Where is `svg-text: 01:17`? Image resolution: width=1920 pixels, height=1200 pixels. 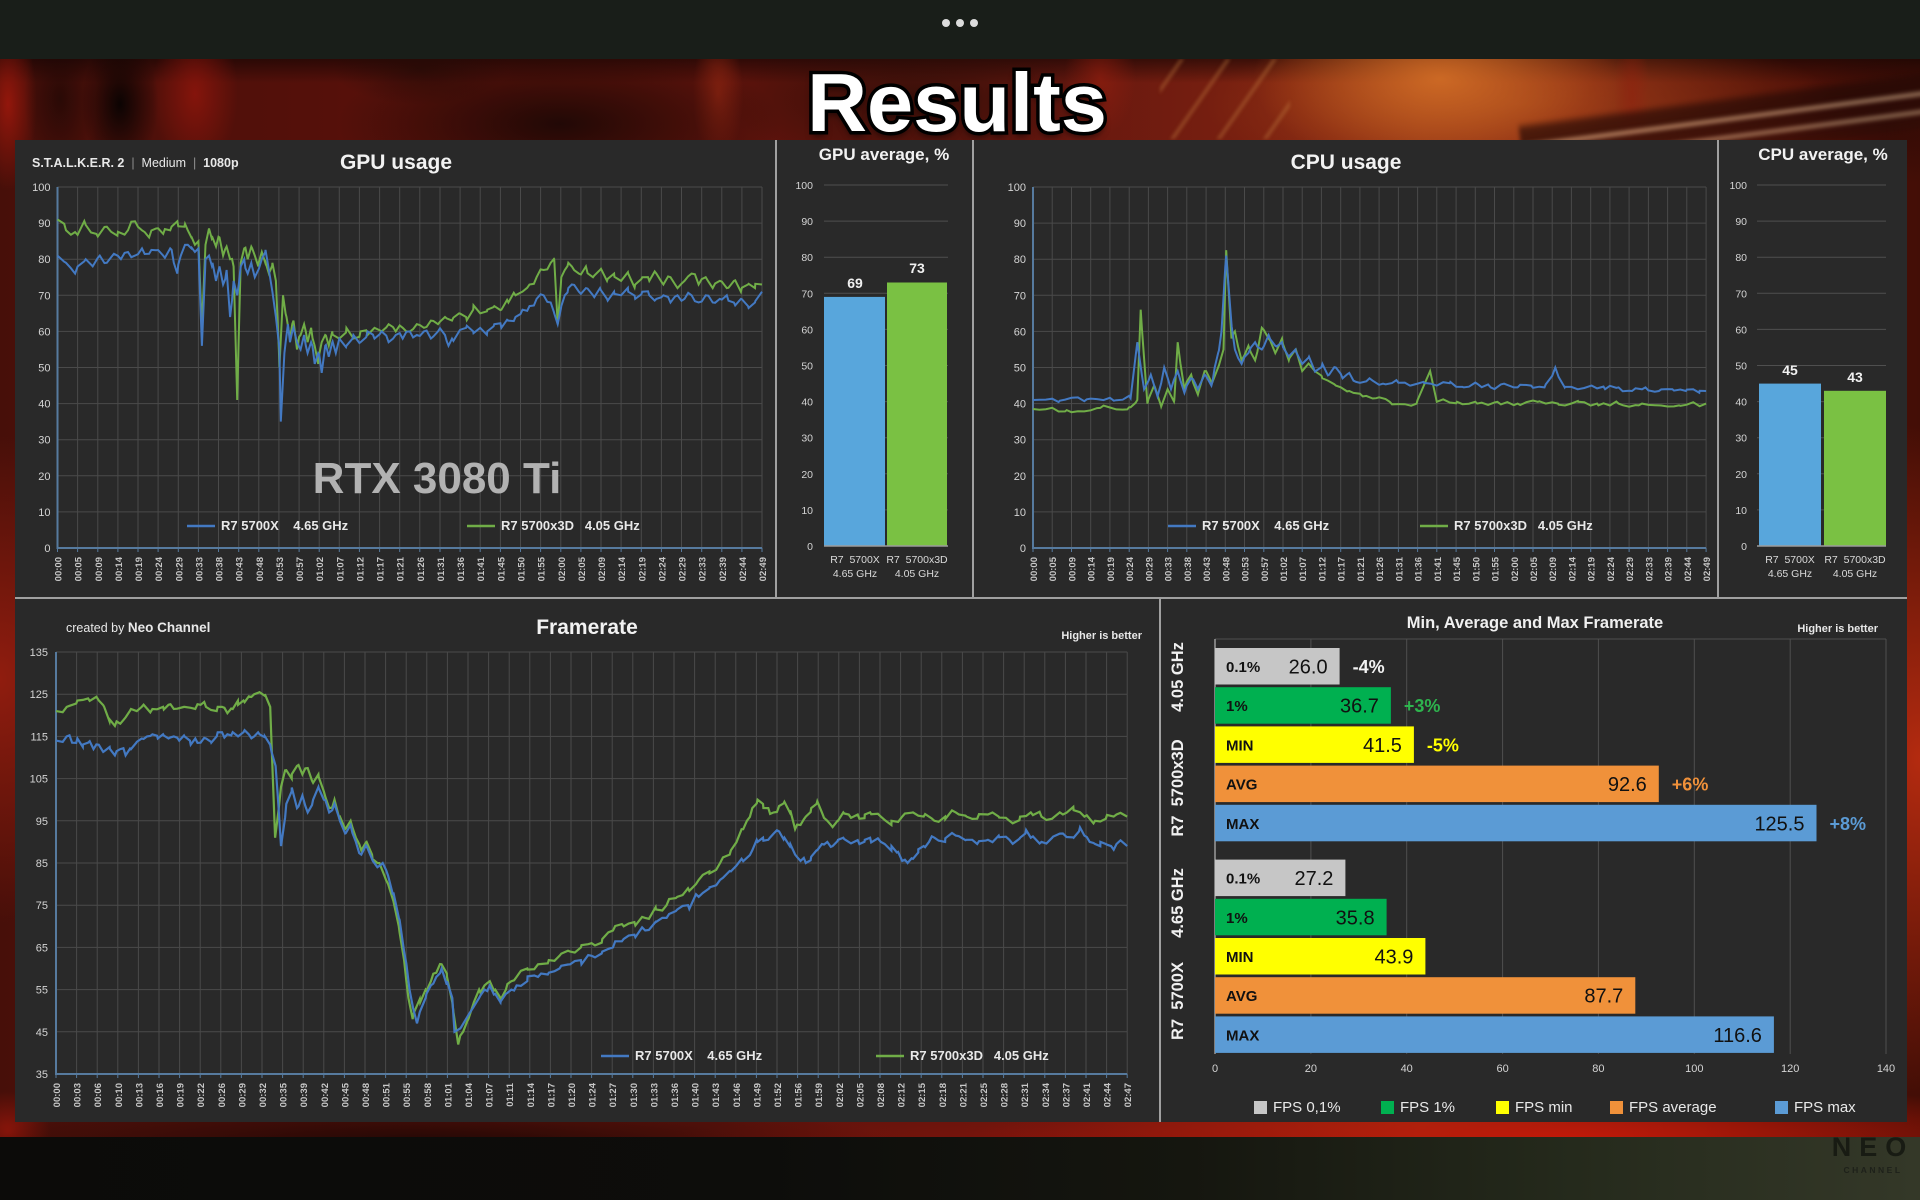
svg-text: 01:17 is located at coordinates (381, 569).